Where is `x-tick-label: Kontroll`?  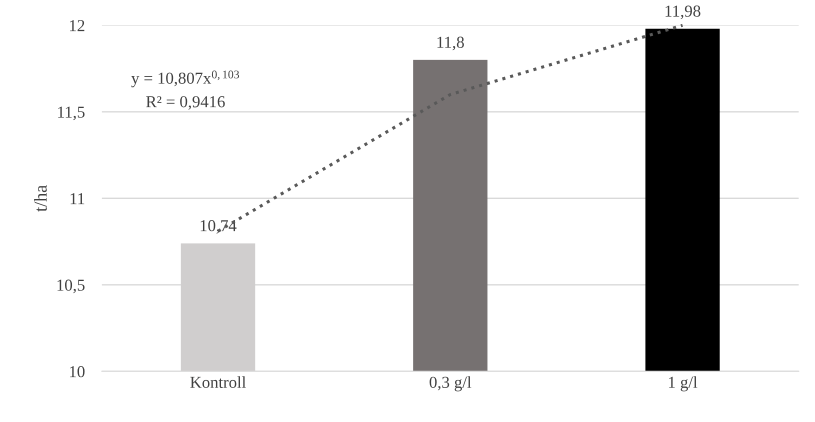
x-tick-label: Kontroll is located at coordinates (218, 382).